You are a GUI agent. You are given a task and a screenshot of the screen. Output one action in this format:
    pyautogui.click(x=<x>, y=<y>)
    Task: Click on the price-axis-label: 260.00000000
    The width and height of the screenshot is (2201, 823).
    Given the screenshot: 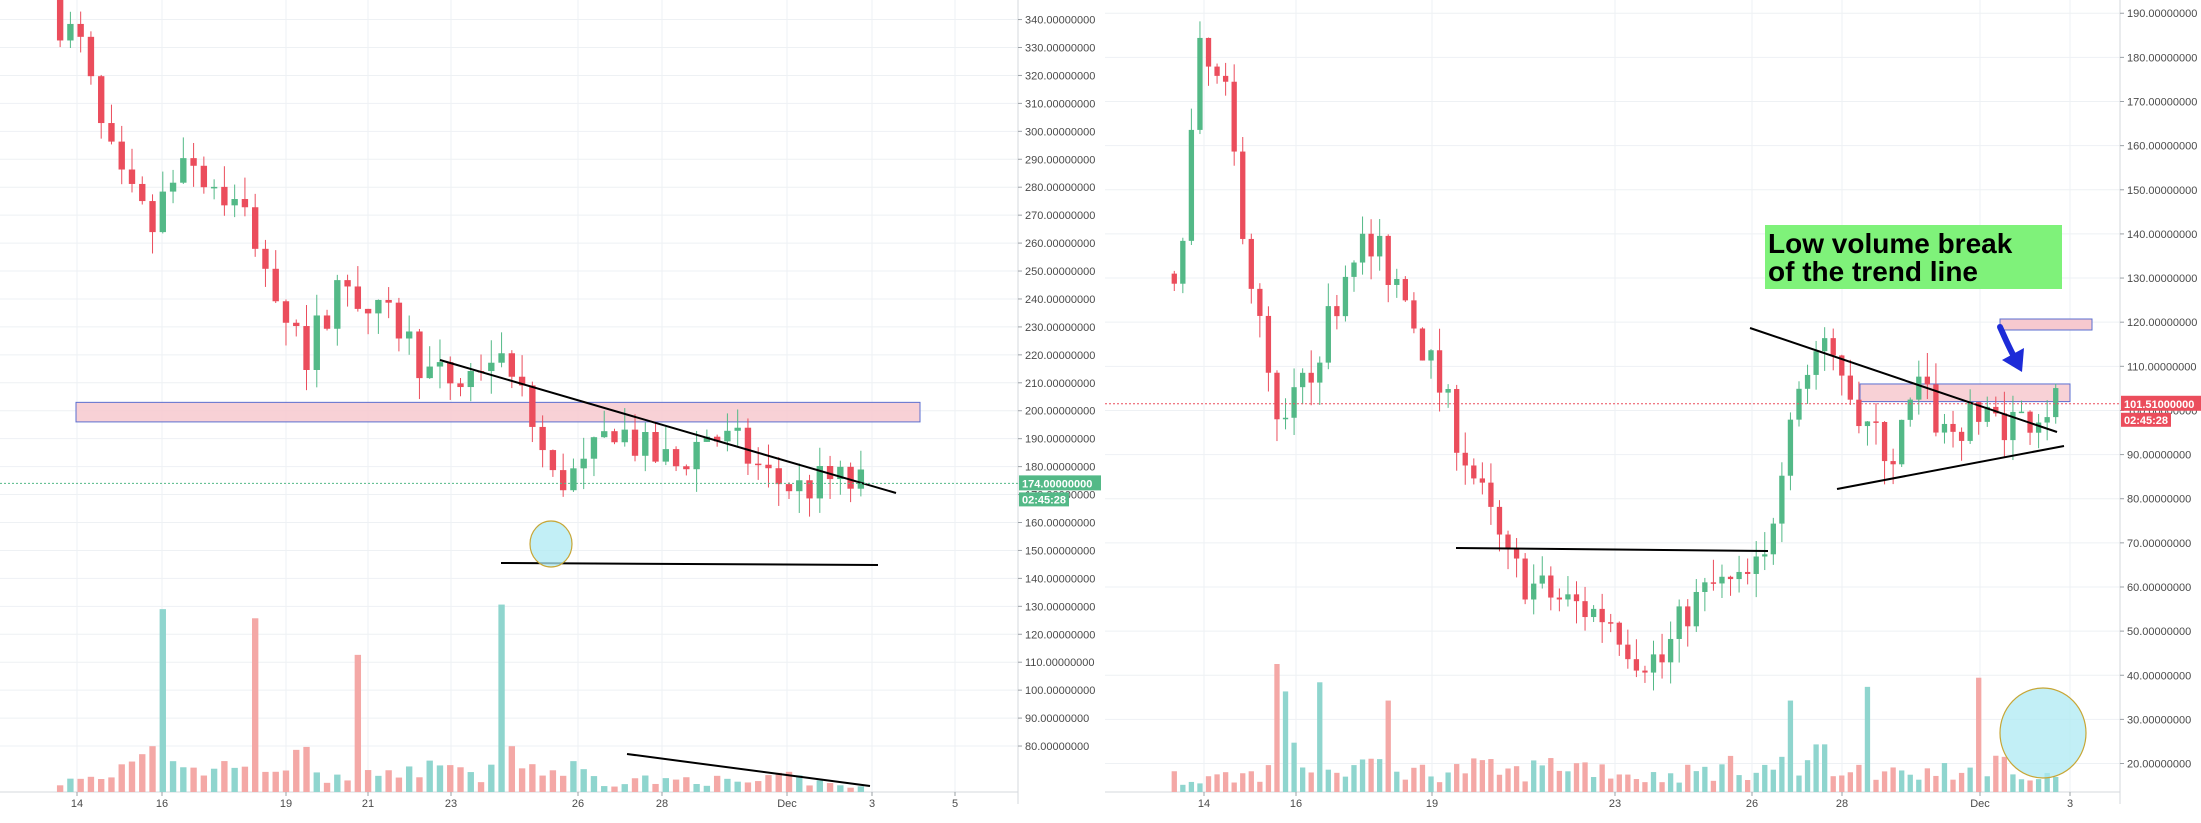 What is the action you would take?
    pyautogui.click(x=1060, y=244)
    